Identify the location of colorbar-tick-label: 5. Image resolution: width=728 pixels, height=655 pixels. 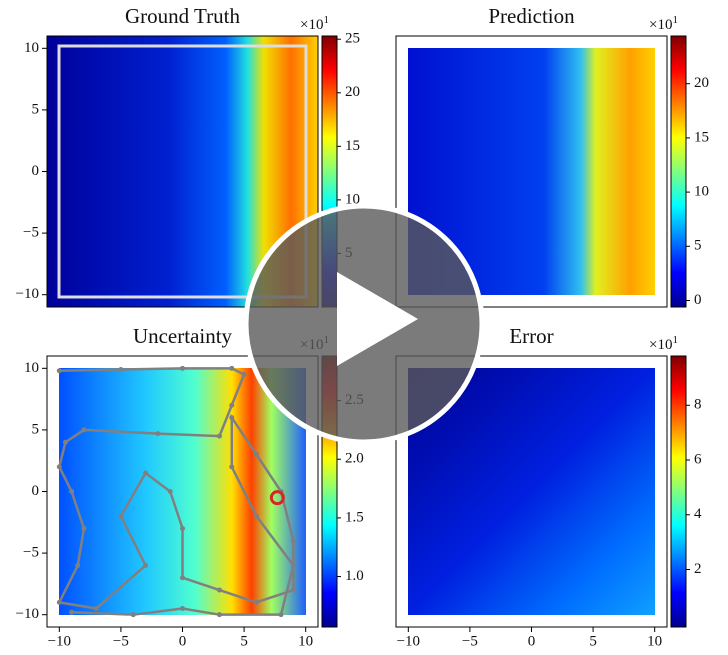
(698, 246).